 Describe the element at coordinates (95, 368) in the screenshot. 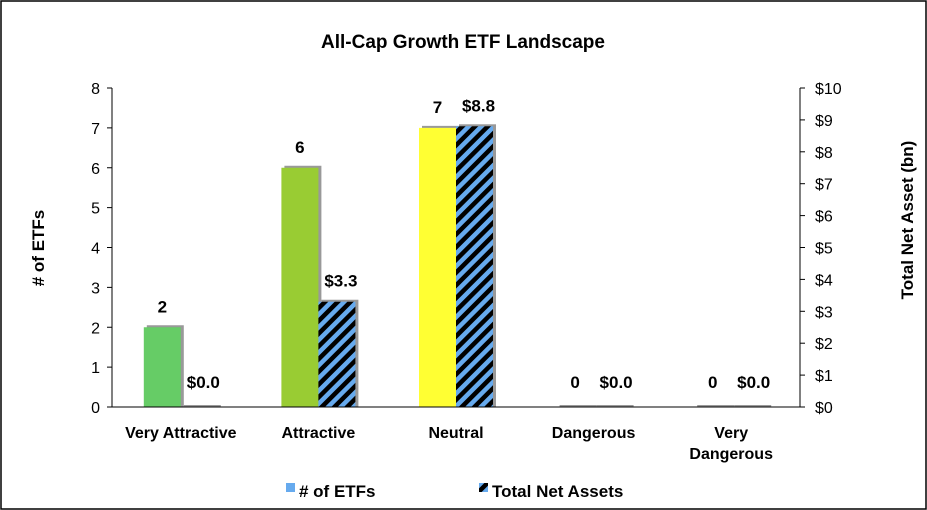

I see `y-tick-label: 1` at that location.